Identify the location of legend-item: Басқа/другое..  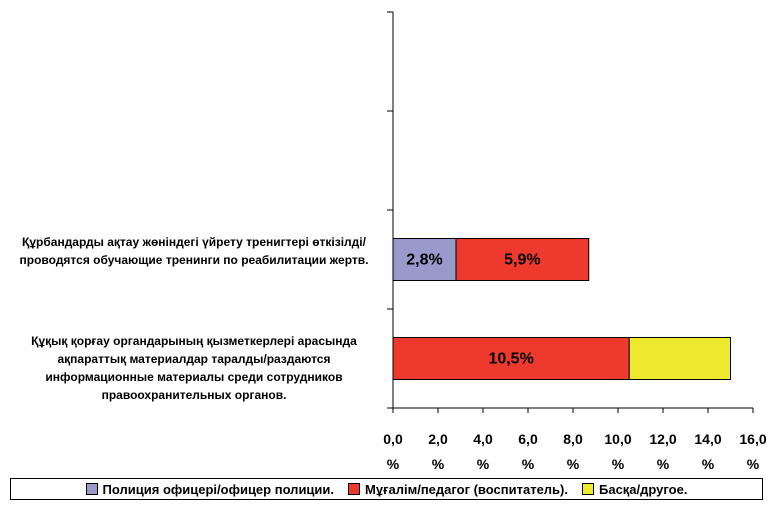
(634, 489).